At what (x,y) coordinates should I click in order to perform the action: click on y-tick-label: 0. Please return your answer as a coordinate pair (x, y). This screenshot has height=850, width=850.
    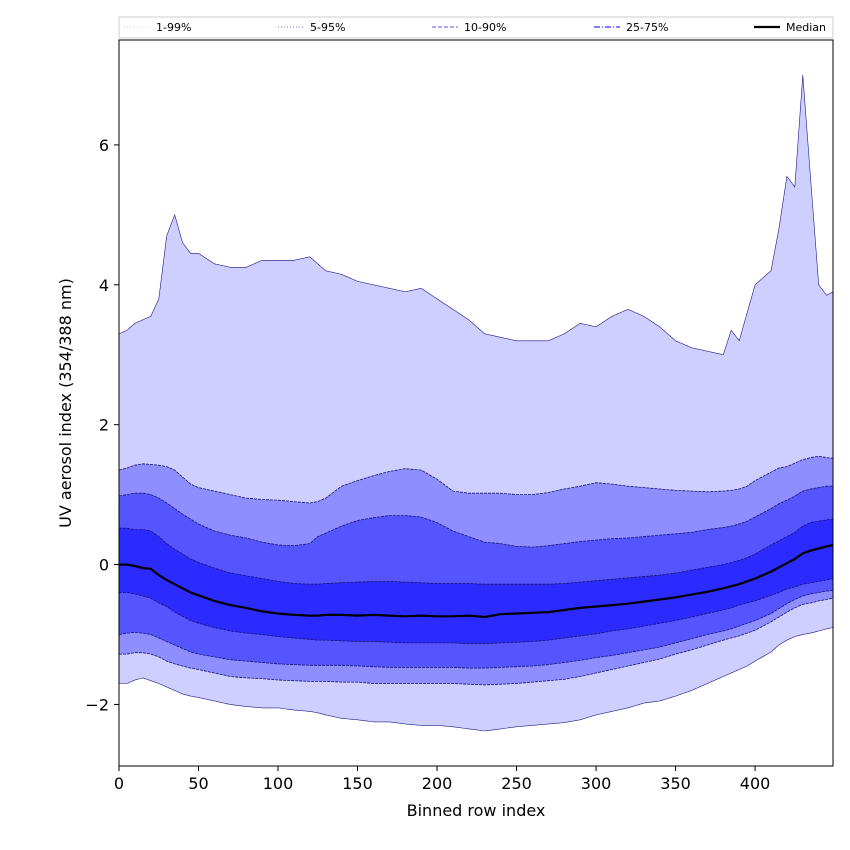
    Looking at the image, I should click on (104, 565).